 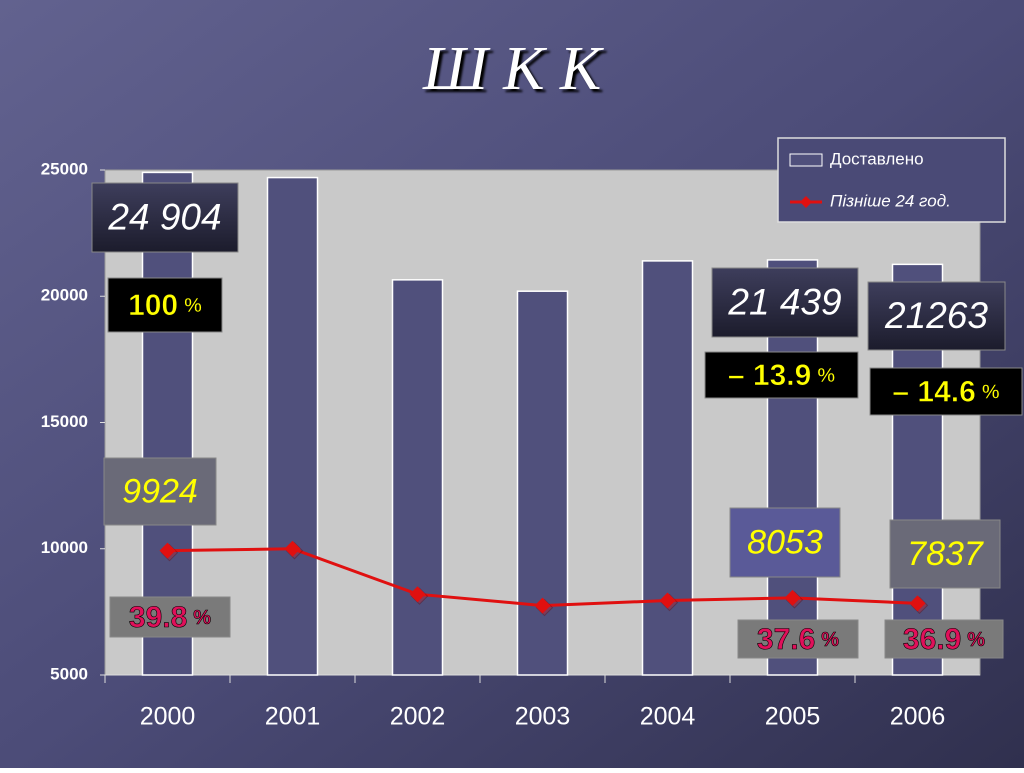 I want to click on percent-annotation: – 13.9%, so click(x=781, y=375).